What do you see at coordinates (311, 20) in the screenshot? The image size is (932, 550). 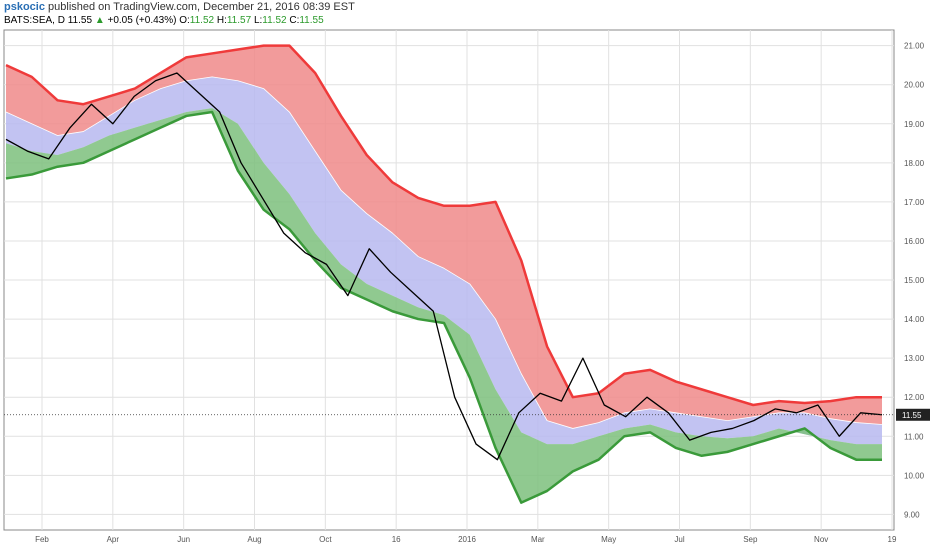 I see `close-value: 11.55` at bounding box center [311, 20].